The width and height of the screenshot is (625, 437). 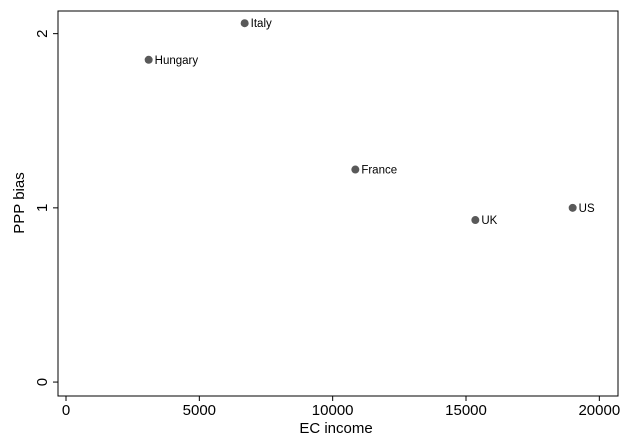 I want to click on point-label: Italy, so click(x=261, y=24).